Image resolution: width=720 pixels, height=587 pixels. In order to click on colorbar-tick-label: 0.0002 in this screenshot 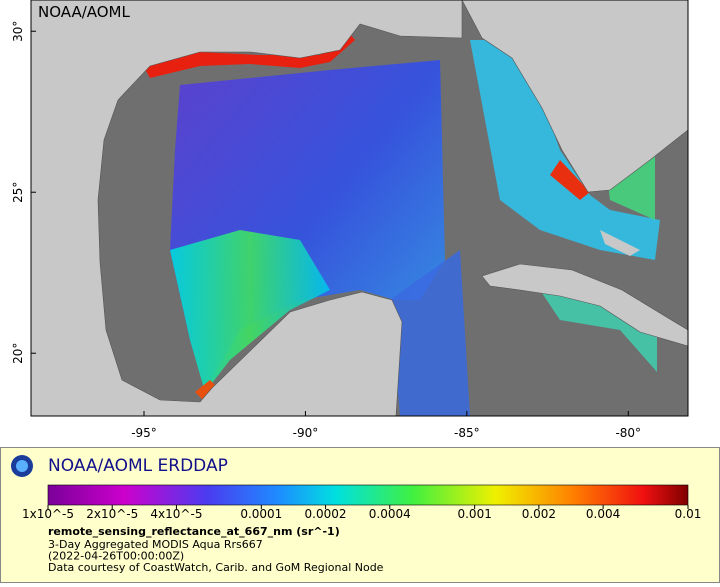, I will do `click(326, 514)`.